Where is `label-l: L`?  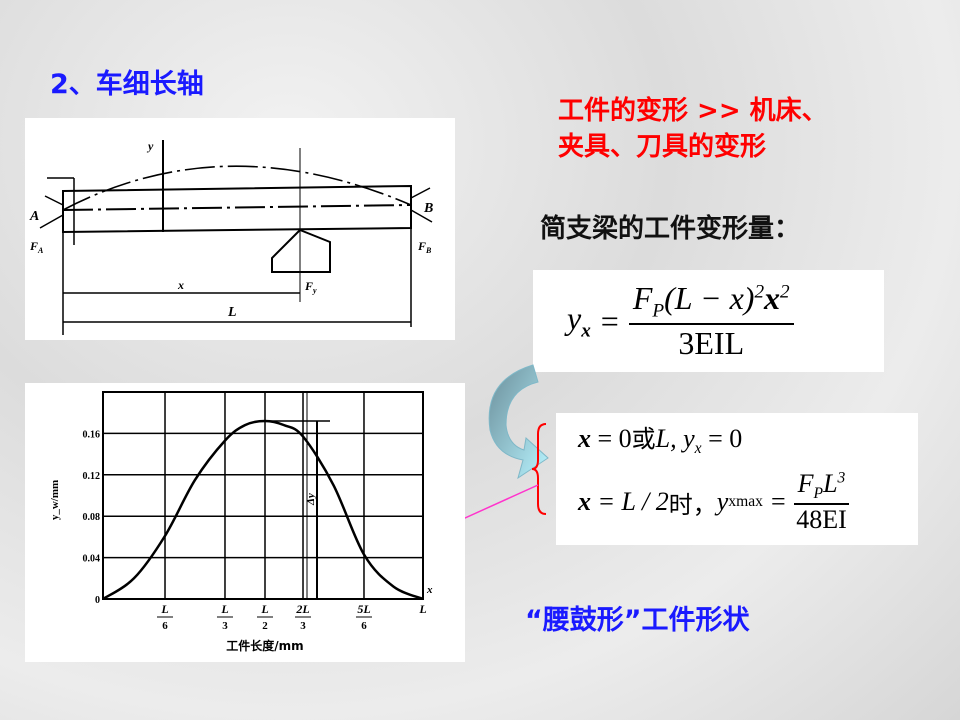 label-l: L is located at coordinates (232, 312).